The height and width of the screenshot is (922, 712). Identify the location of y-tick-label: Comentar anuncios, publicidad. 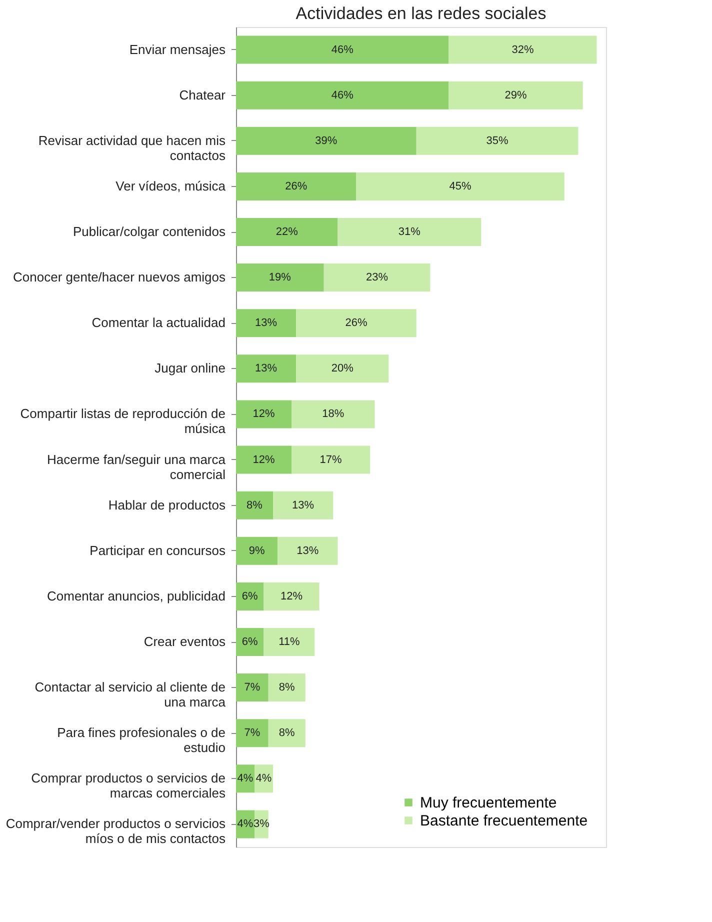
(136, 596).